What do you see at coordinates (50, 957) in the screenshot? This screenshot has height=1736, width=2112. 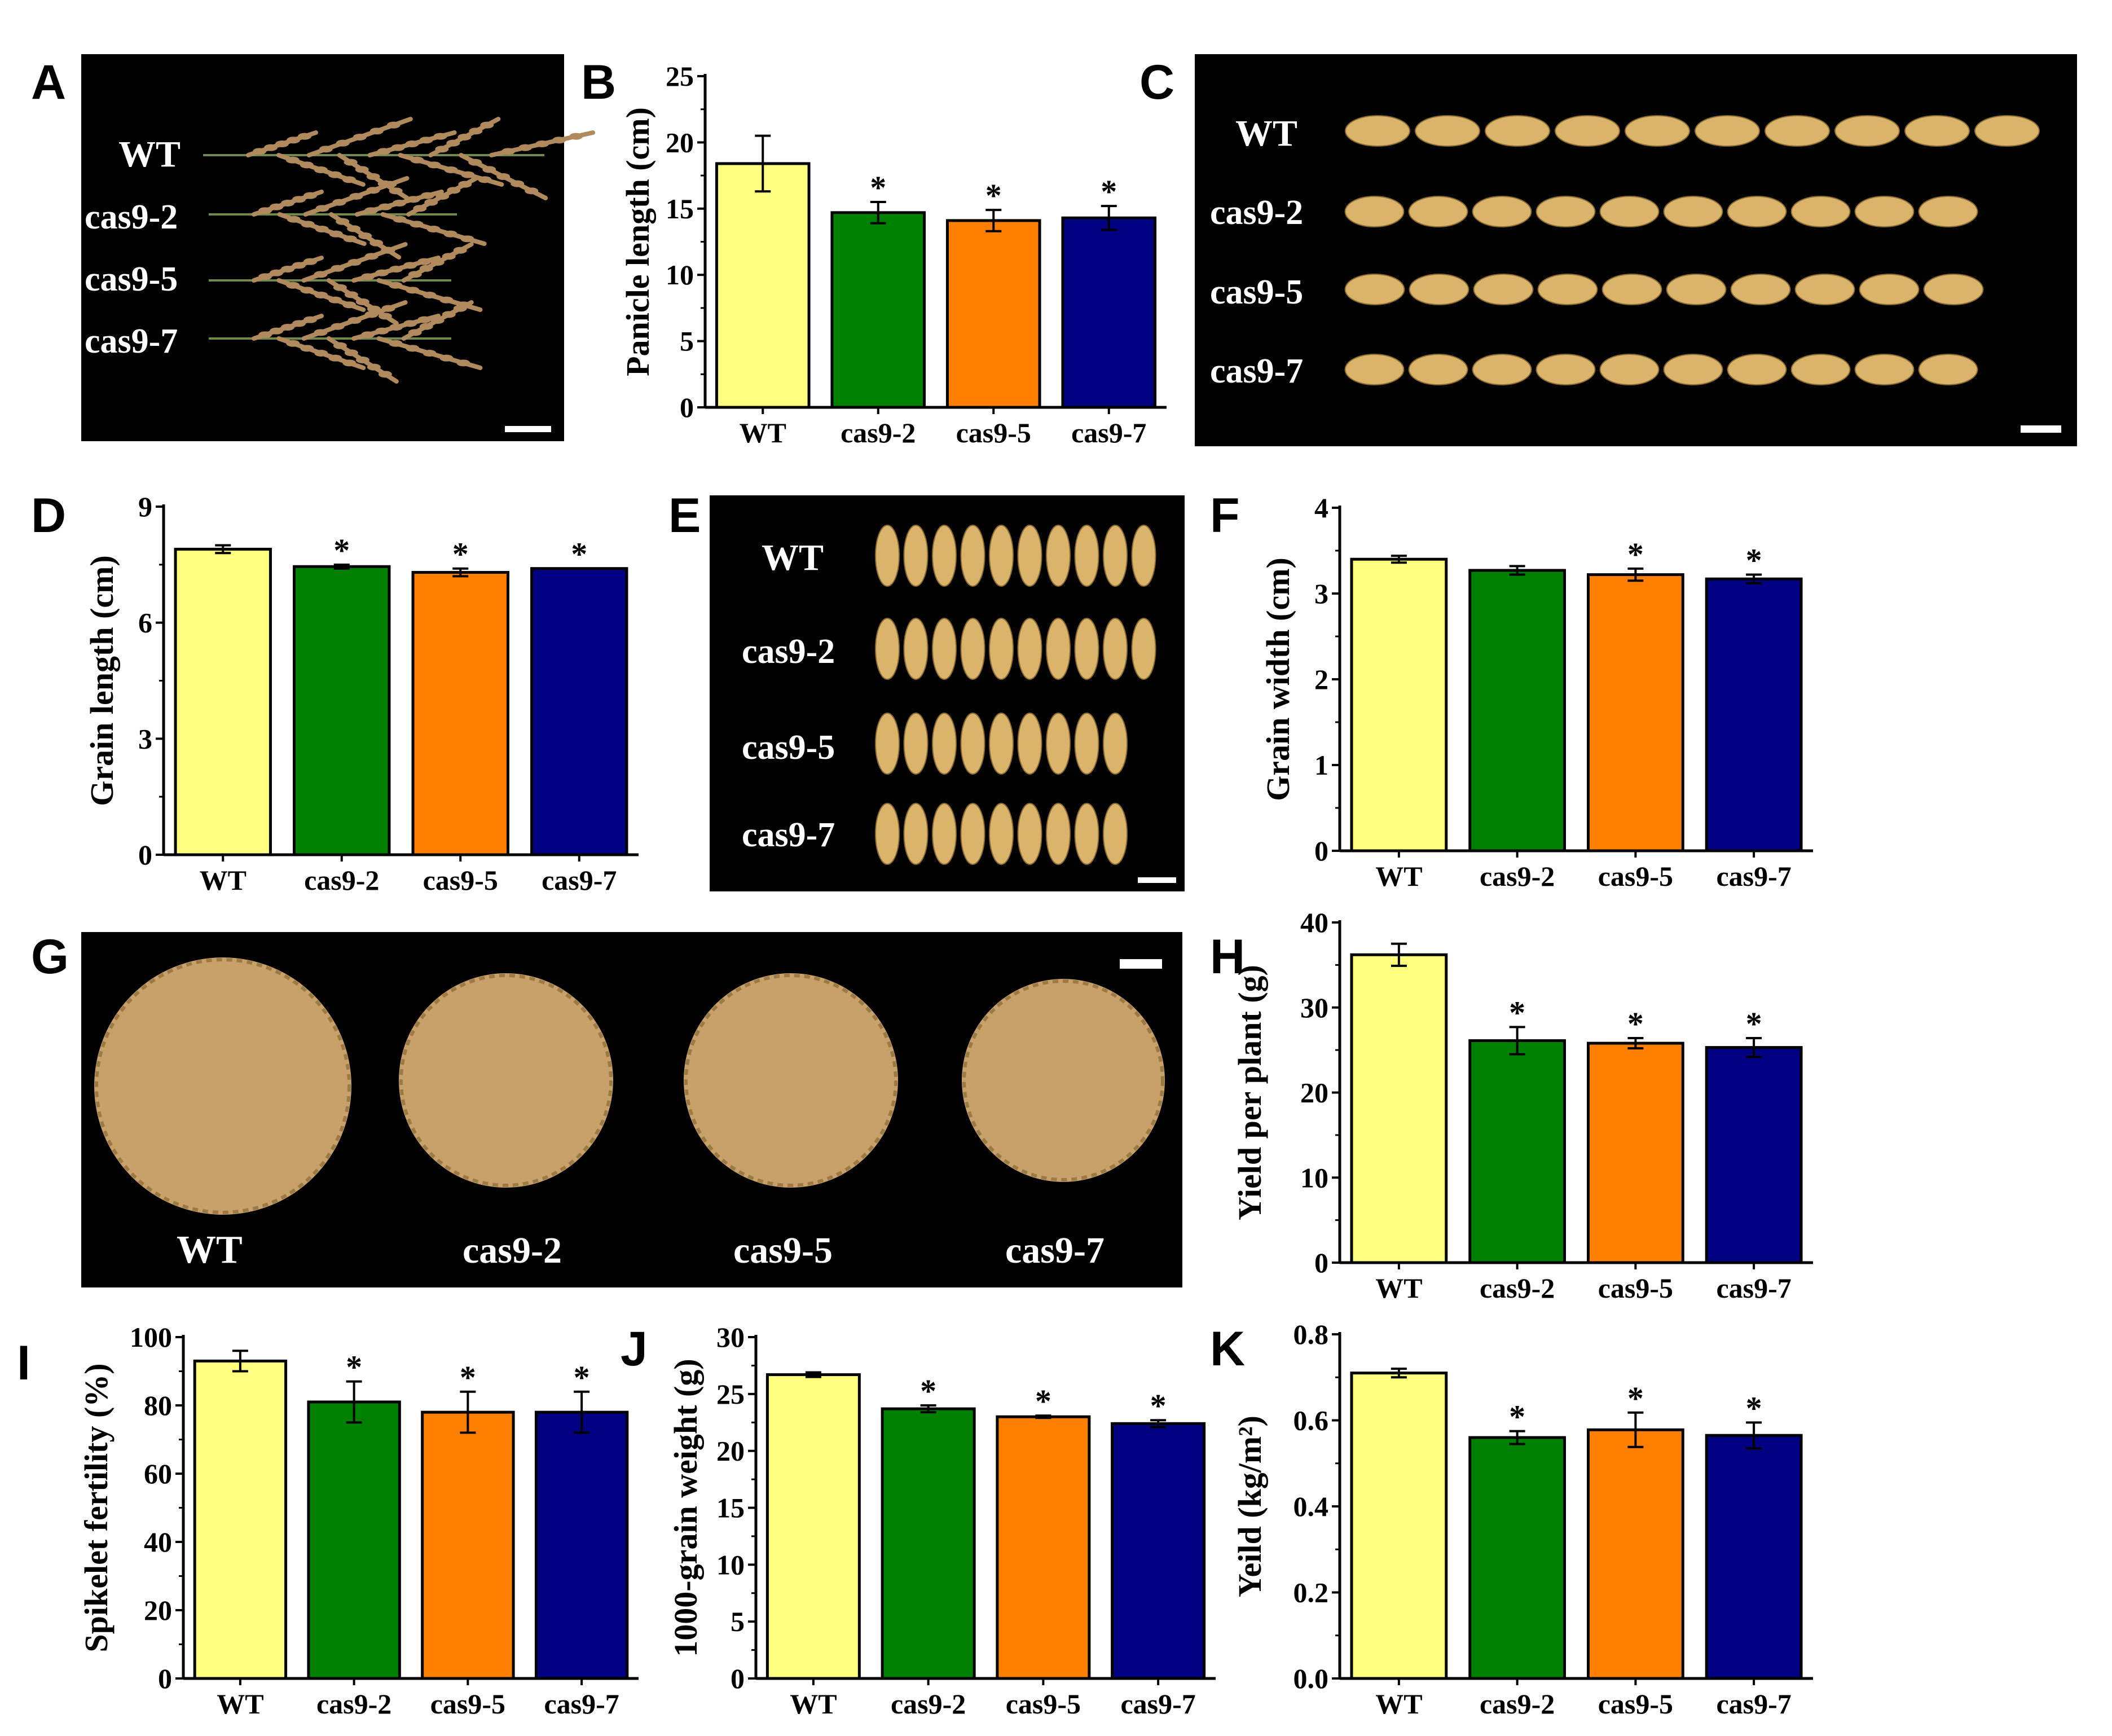 I see `panel-label-g: G` at bounding box center [50, 957].